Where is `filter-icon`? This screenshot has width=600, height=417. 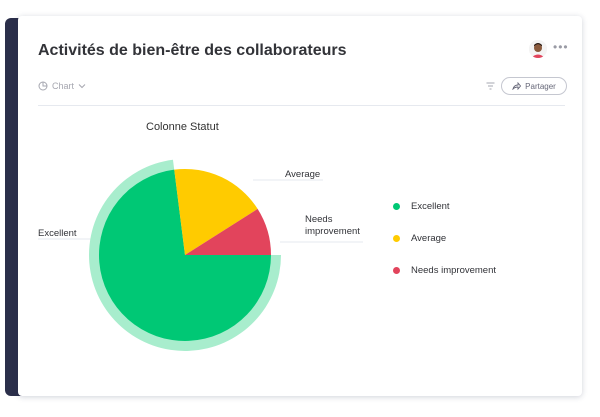 filter-icon is located at coordinates (490, 86).